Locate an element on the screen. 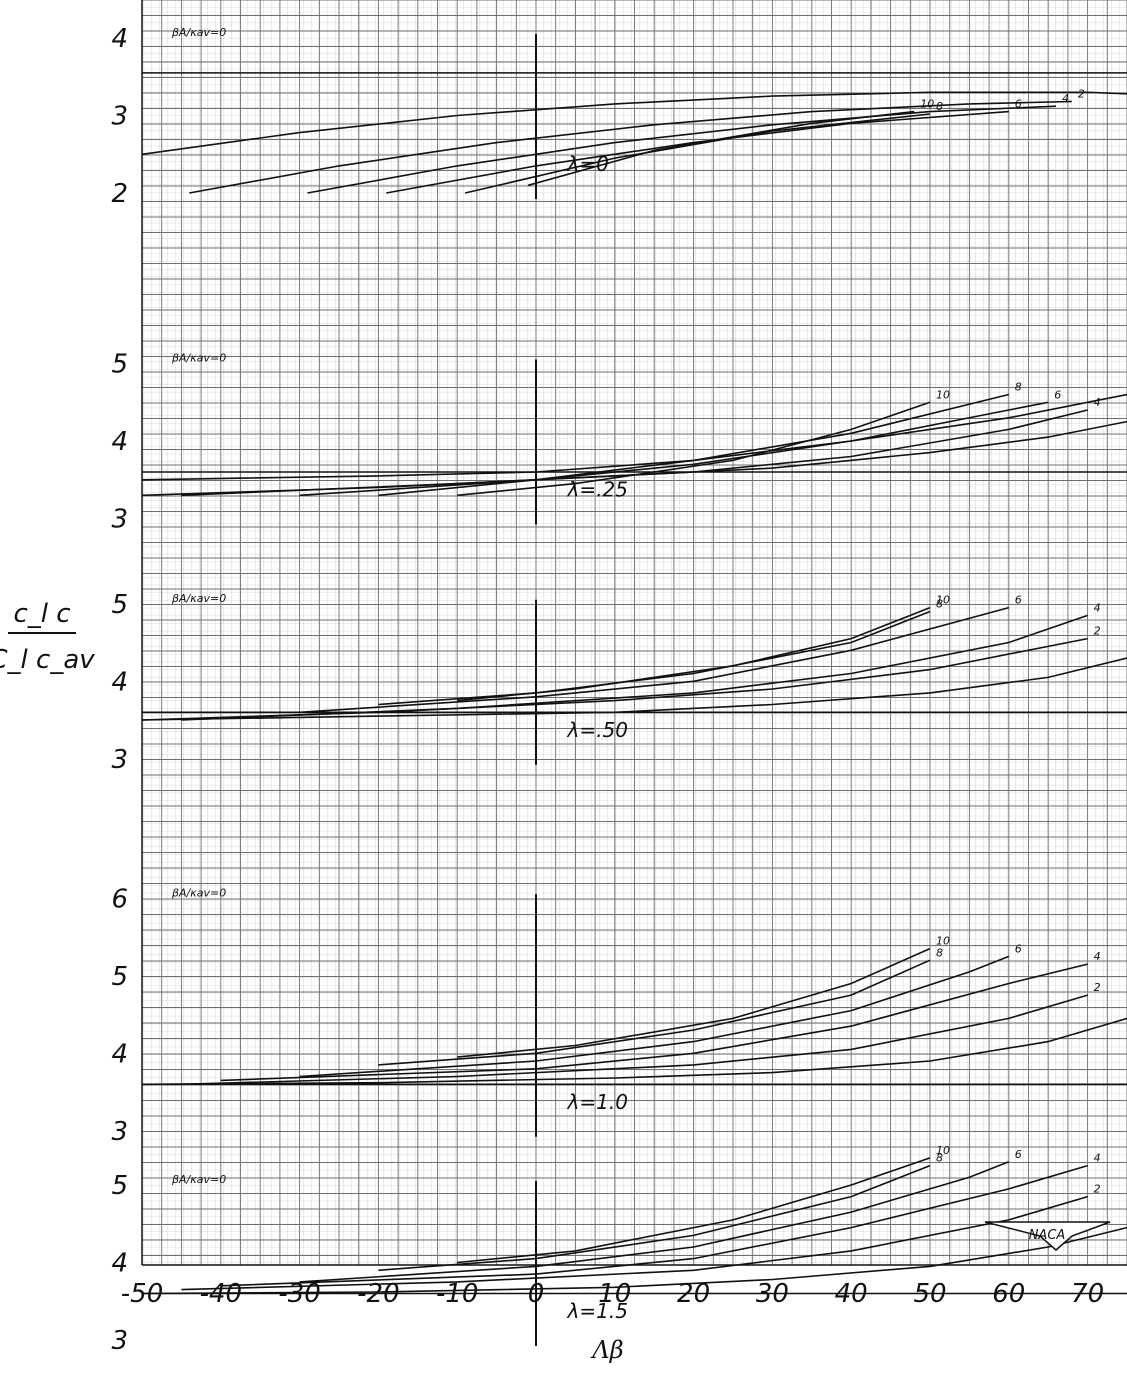  y-tick-label: 6 is located at coordinates (119, 899).